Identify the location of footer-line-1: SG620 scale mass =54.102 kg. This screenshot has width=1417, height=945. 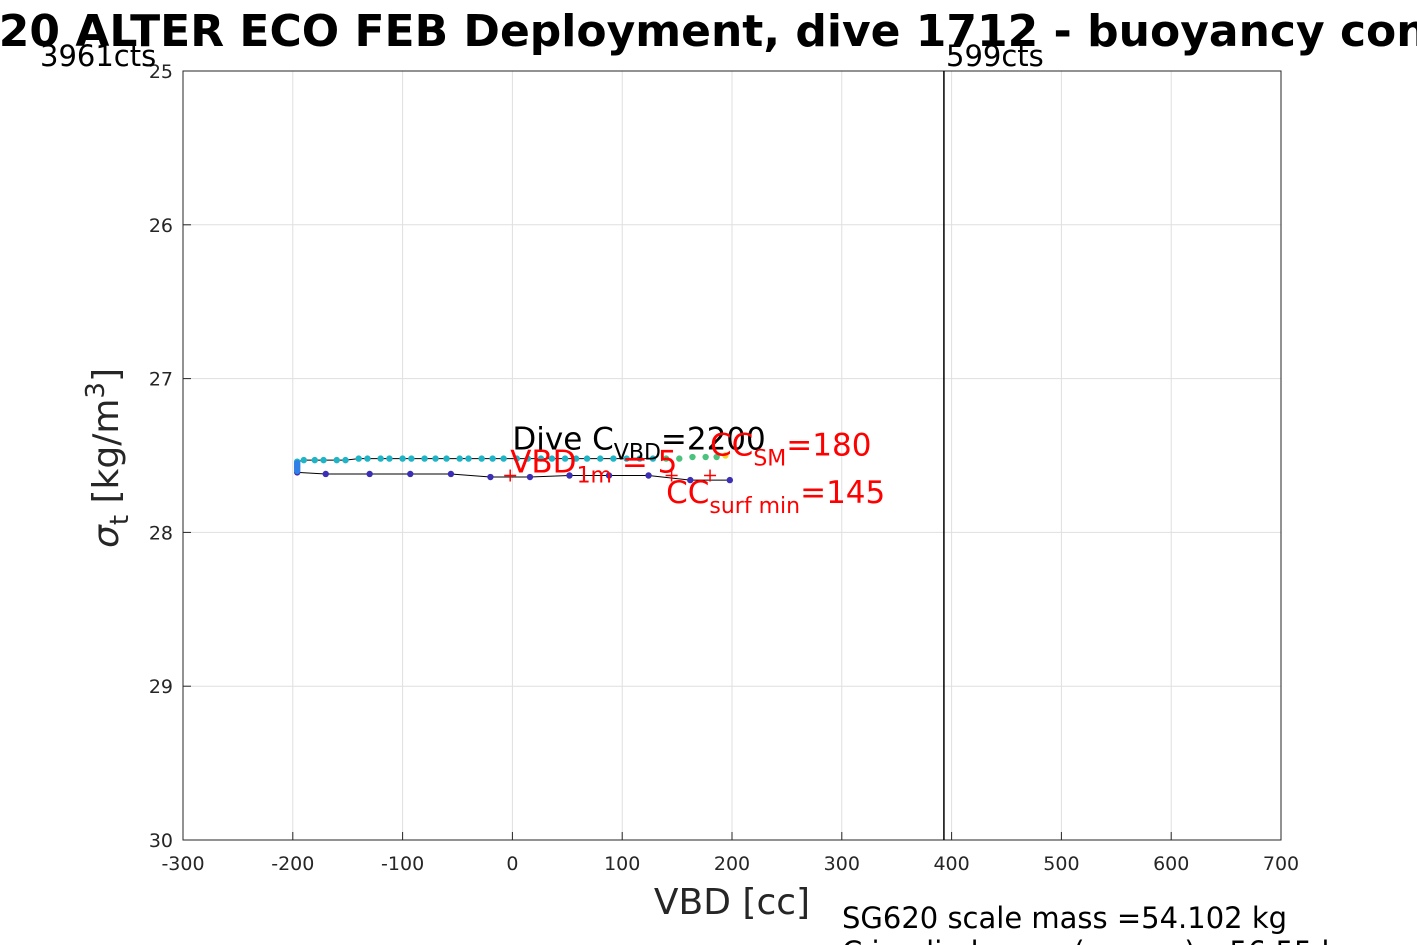
(1064, 918).